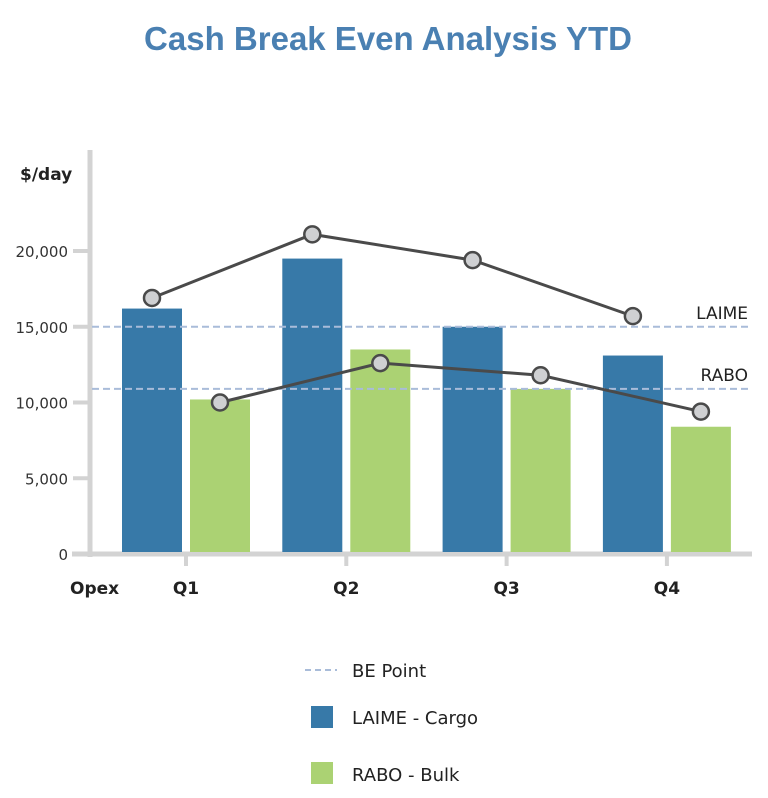 The image size is (768, 798). Describe the element at coordinates (722, 314) in the screenshot. I see `be-point-label-laime: LAIME` at that location.